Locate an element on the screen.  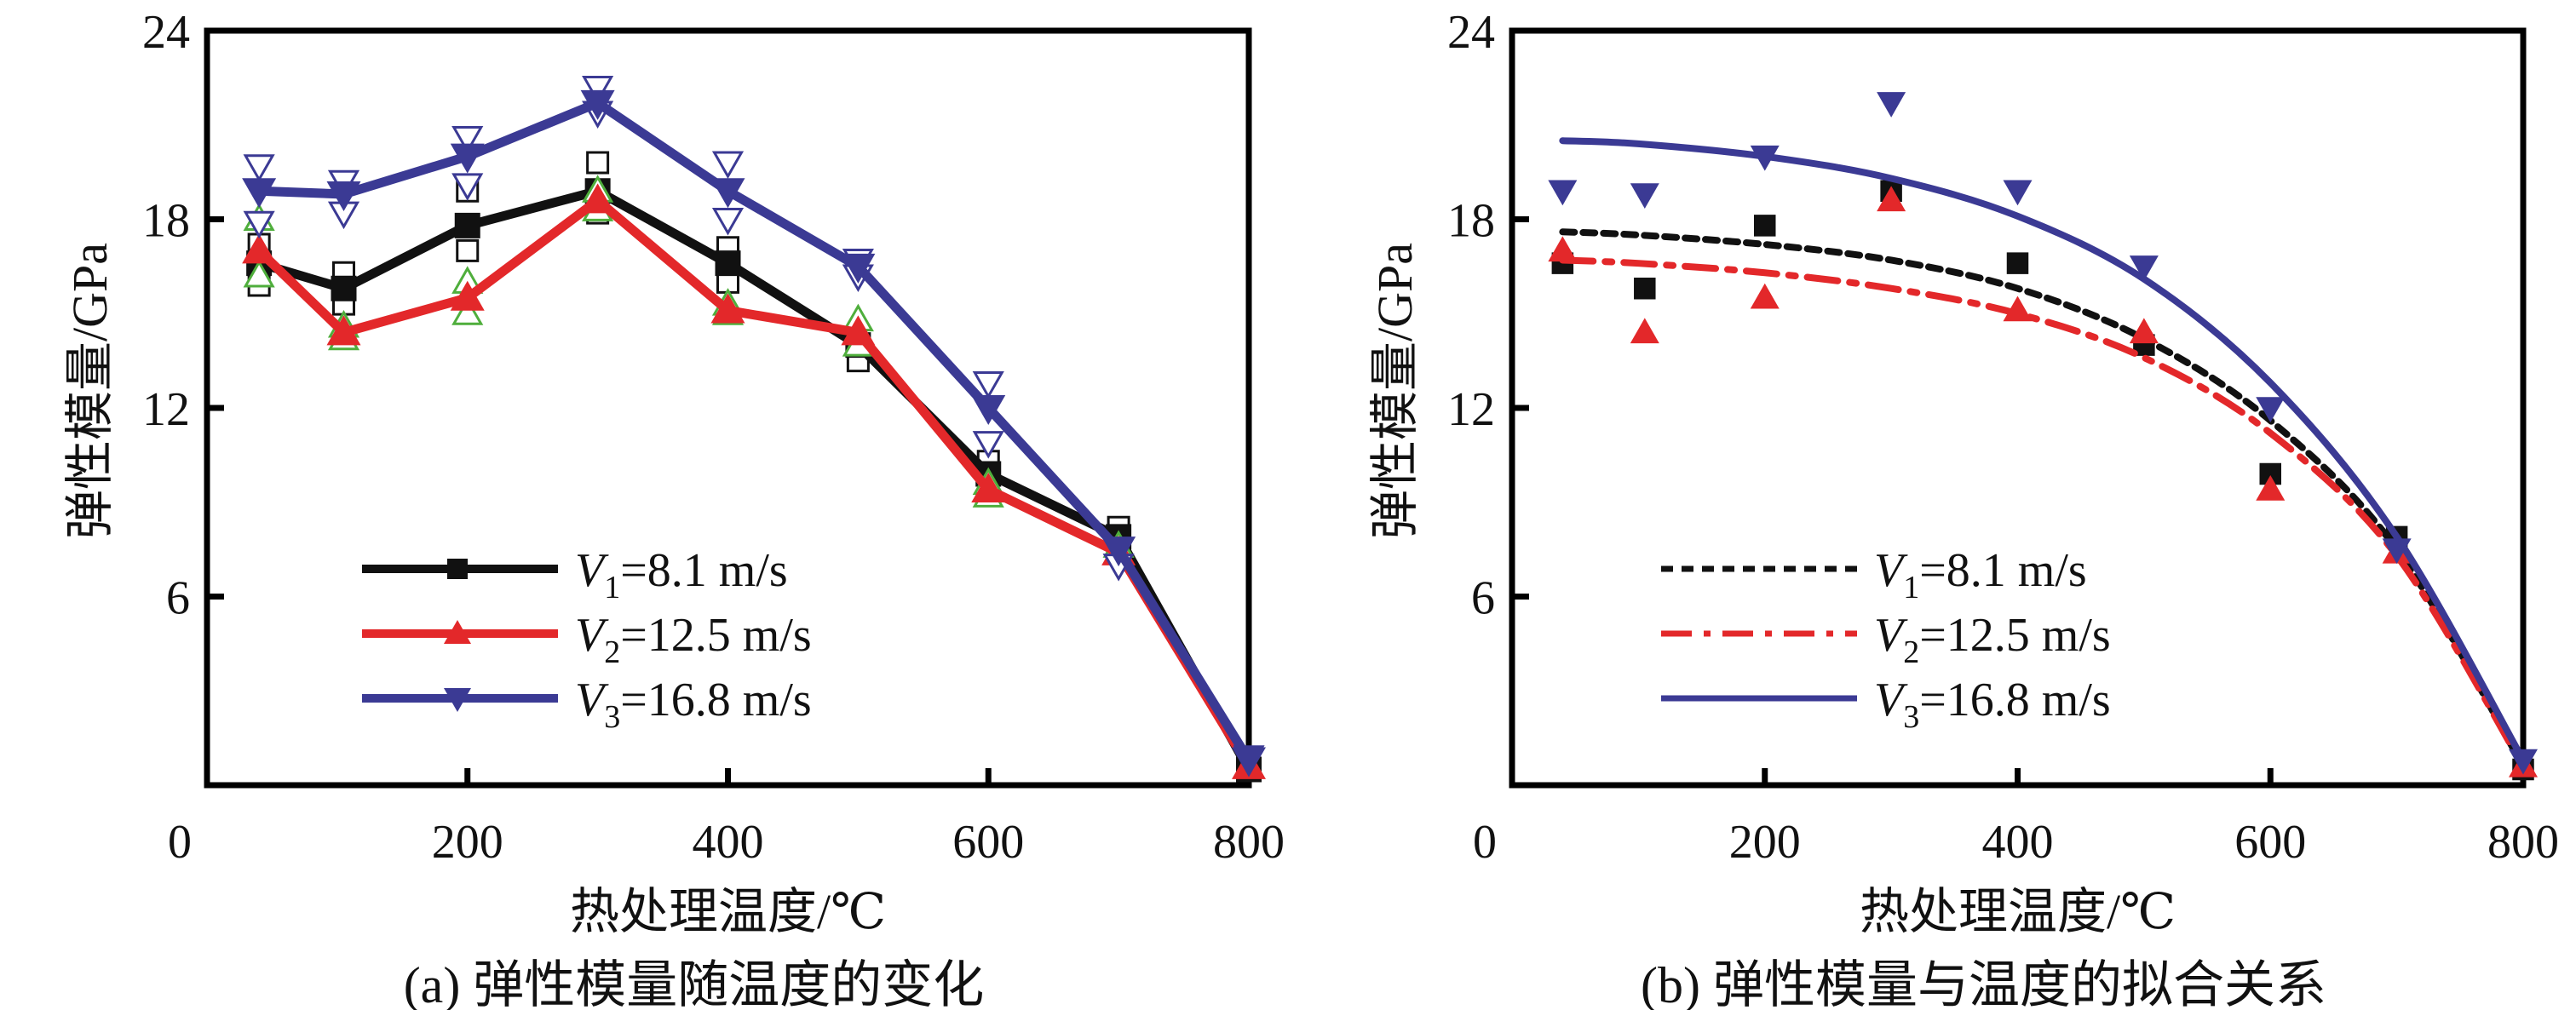
legend-label: V3=16.8 m/s is located at coordinates (694, 704).